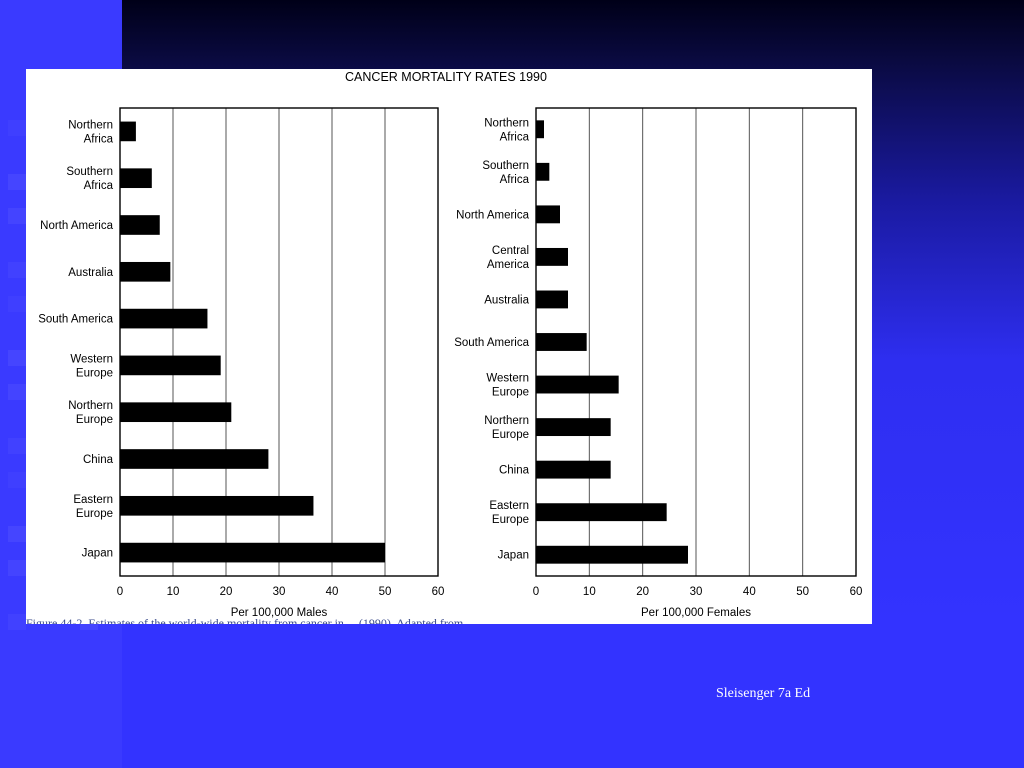 Image resolution: width=1024 pixels, height=768 pixels. Describe the element at coordinates (696, 613) in the screenshot. I see `x-axis-label-females: Per 100,000 Females` at that location.